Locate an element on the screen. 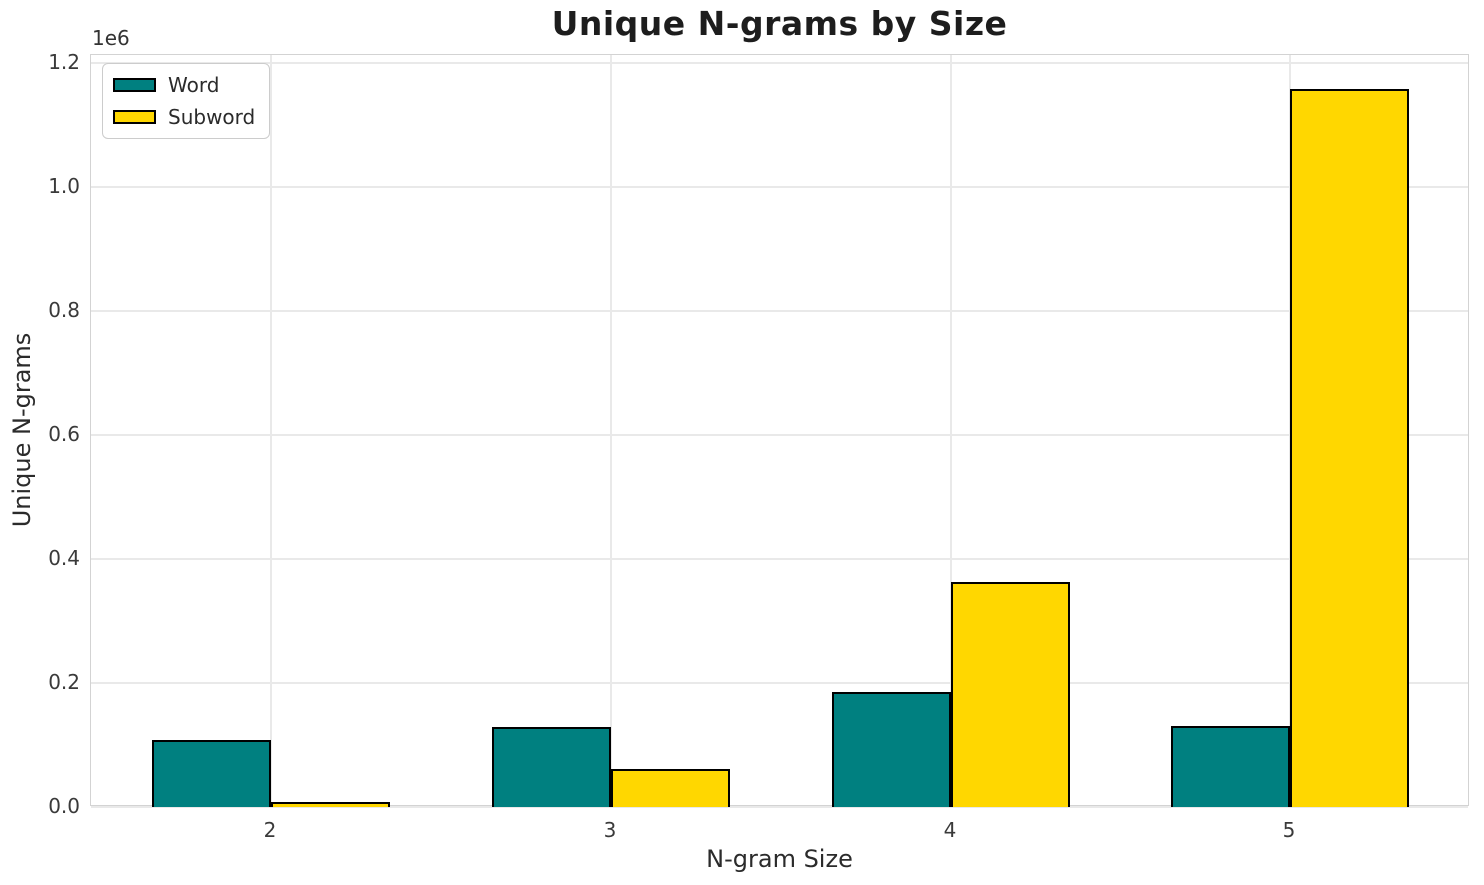 This screenshot has height=885, width=1484. legend-item-word: Word is located at coordinates (184, 85).